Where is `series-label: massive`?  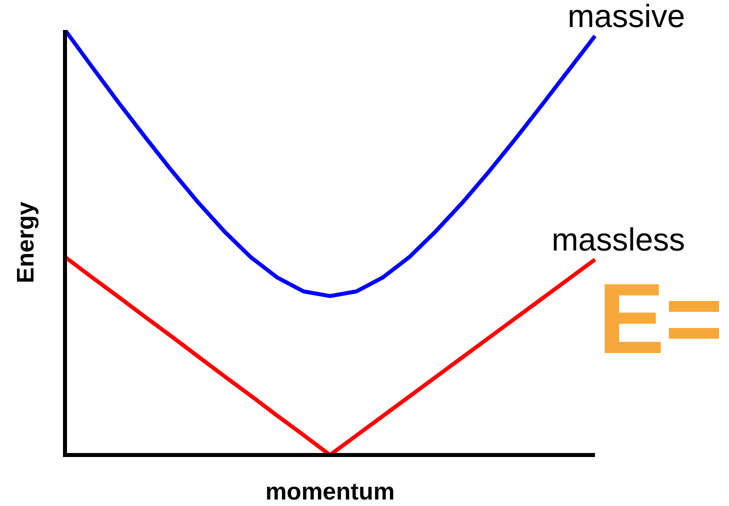
series-label: massive is located at coordinates (626, 17).